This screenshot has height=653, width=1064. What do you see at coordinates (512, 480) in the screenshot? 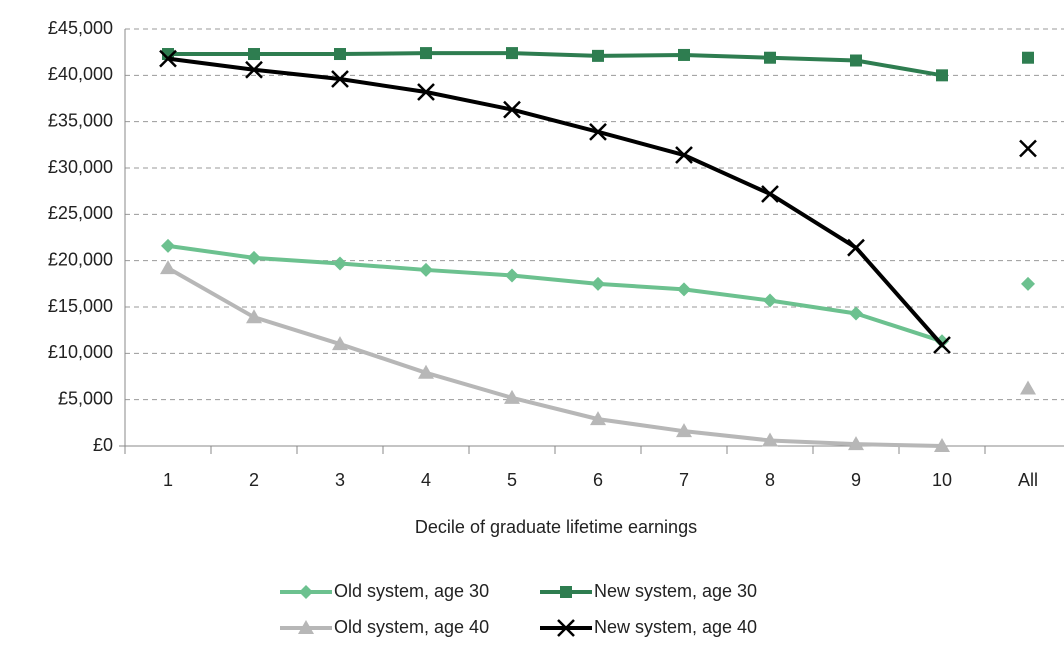
I see `x-tick-label: 5` at bounding box center [512, 480].